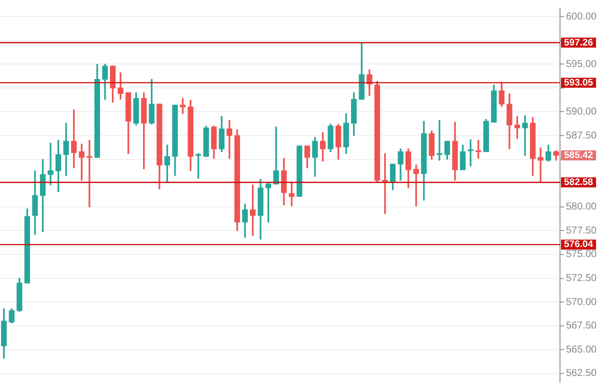 The width and height of the screenshot is (600, 390). I want to click on y-tick-label: 580.00, so click(582, 207).